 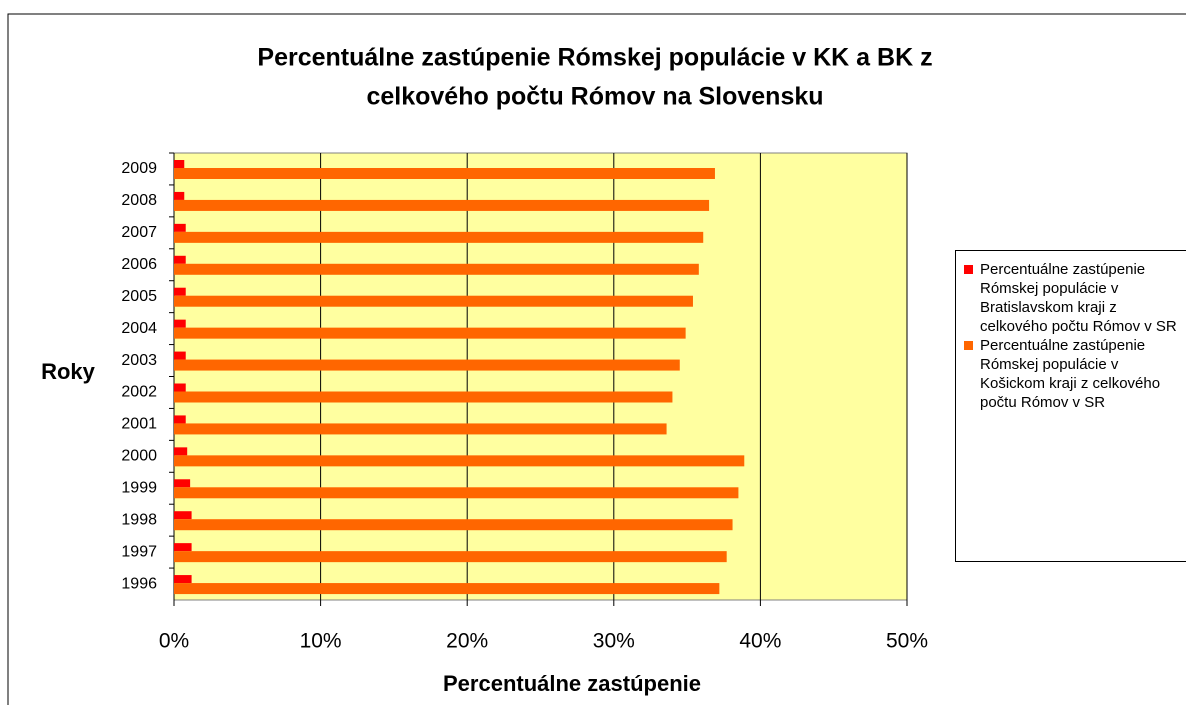 I want to click on x-tick-label: 30%, so click(x=614, y=641).